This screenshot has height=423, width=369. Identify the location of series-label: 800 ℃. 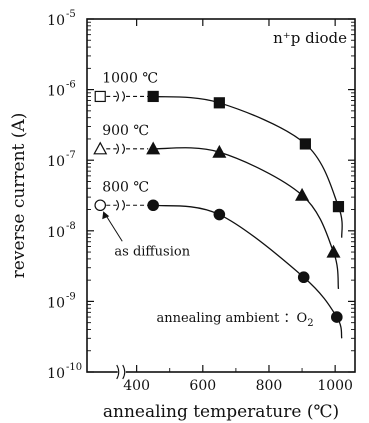
(125, 187).